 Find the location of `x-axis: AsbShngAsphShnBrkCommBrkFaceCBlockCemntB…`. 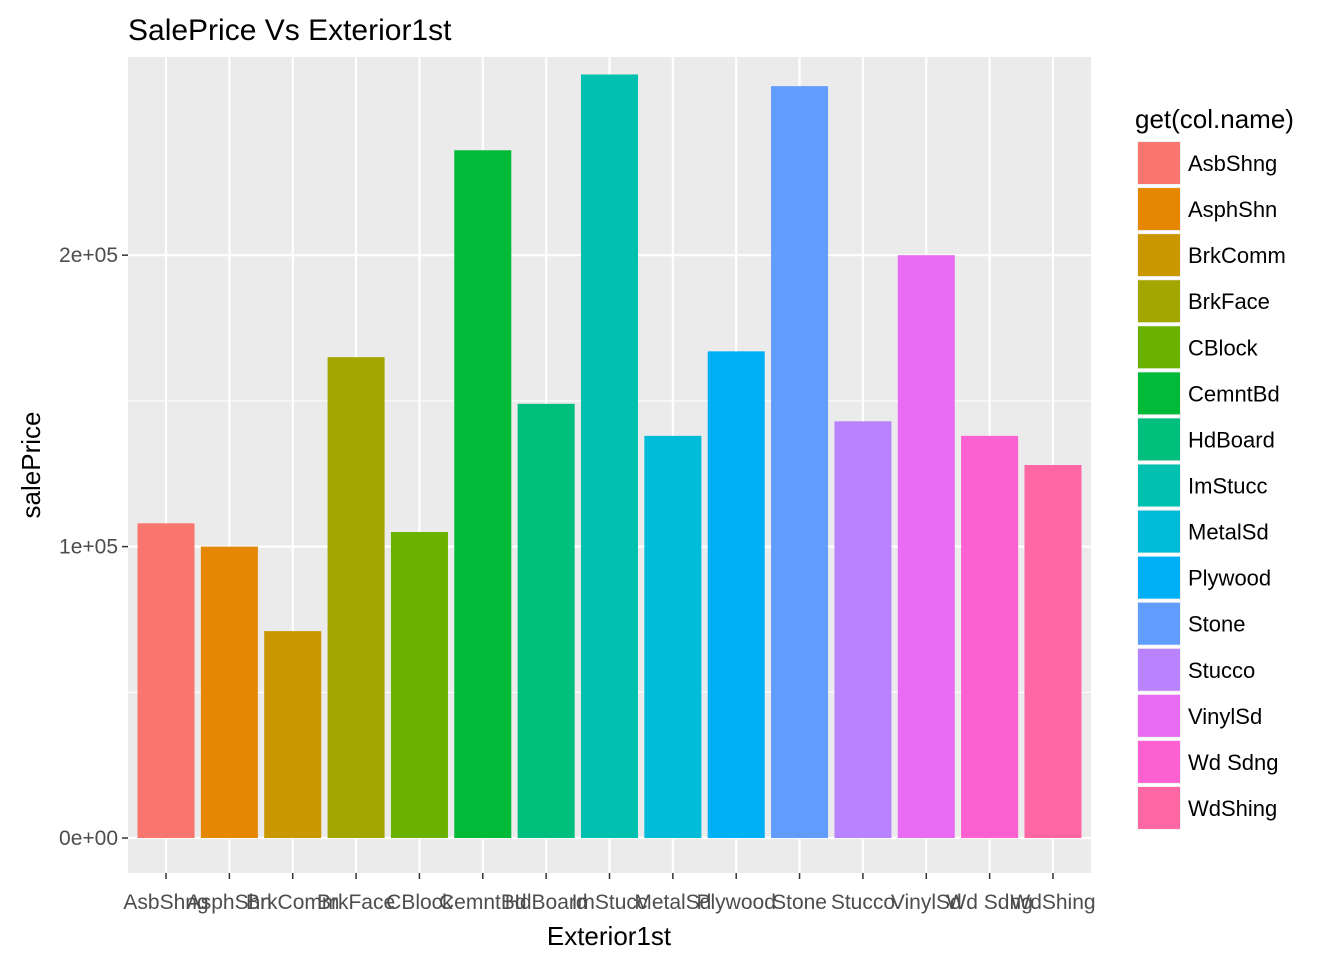

x-axis: AsbShngAsphShnBrkCommBrkFaceCBlockCemntB… is located at coordinates (609, 893).